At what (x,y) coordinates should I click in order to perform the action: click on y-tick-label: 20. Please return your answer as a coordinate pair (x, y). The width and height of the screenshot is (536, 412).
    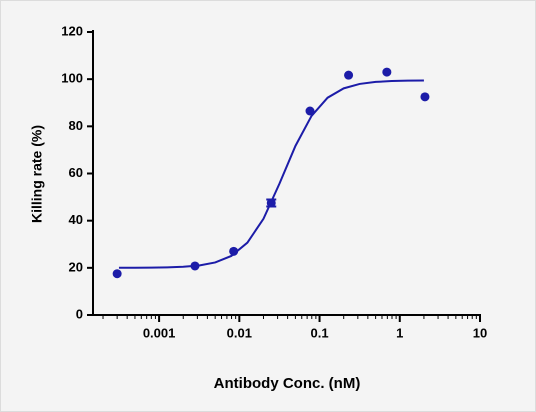
    Looking at the image, I should click on (76, 266).